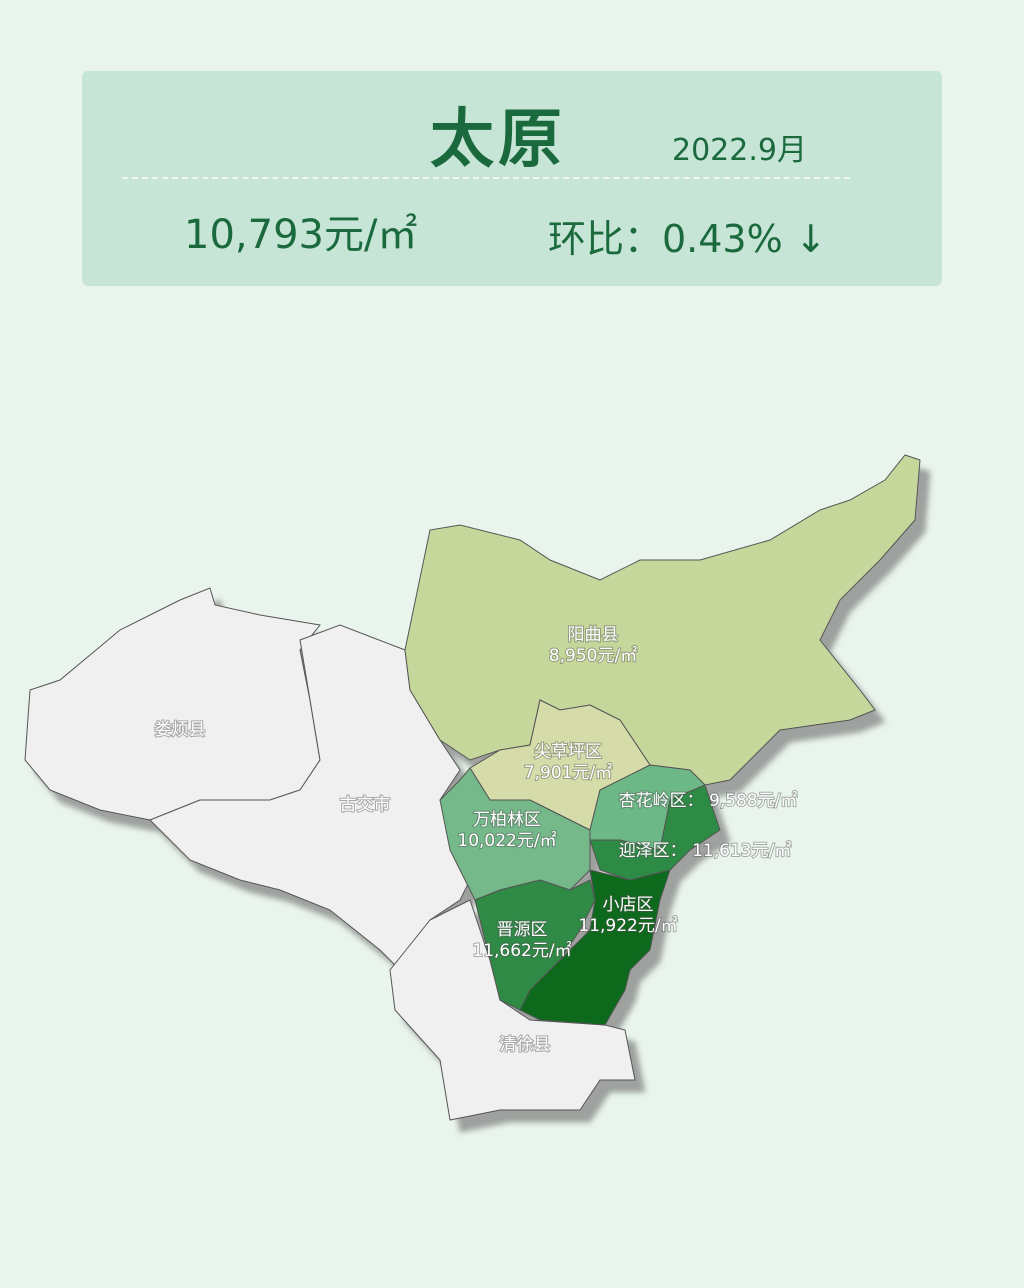  I want to click on region-name: 阳曲县, so click(593, 635).